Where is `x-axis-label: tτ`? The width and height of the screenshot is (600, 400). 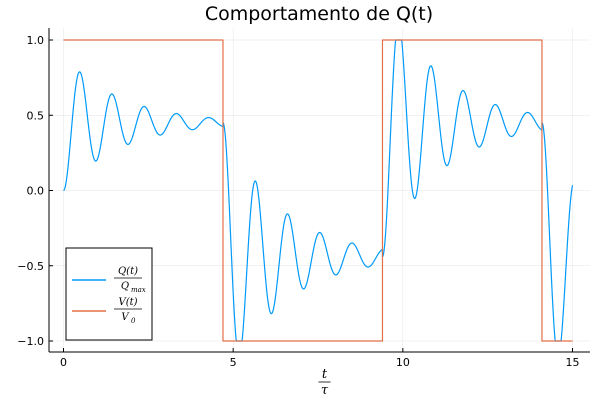
x-axis-label: tτ is located at coordinates (324, 382).